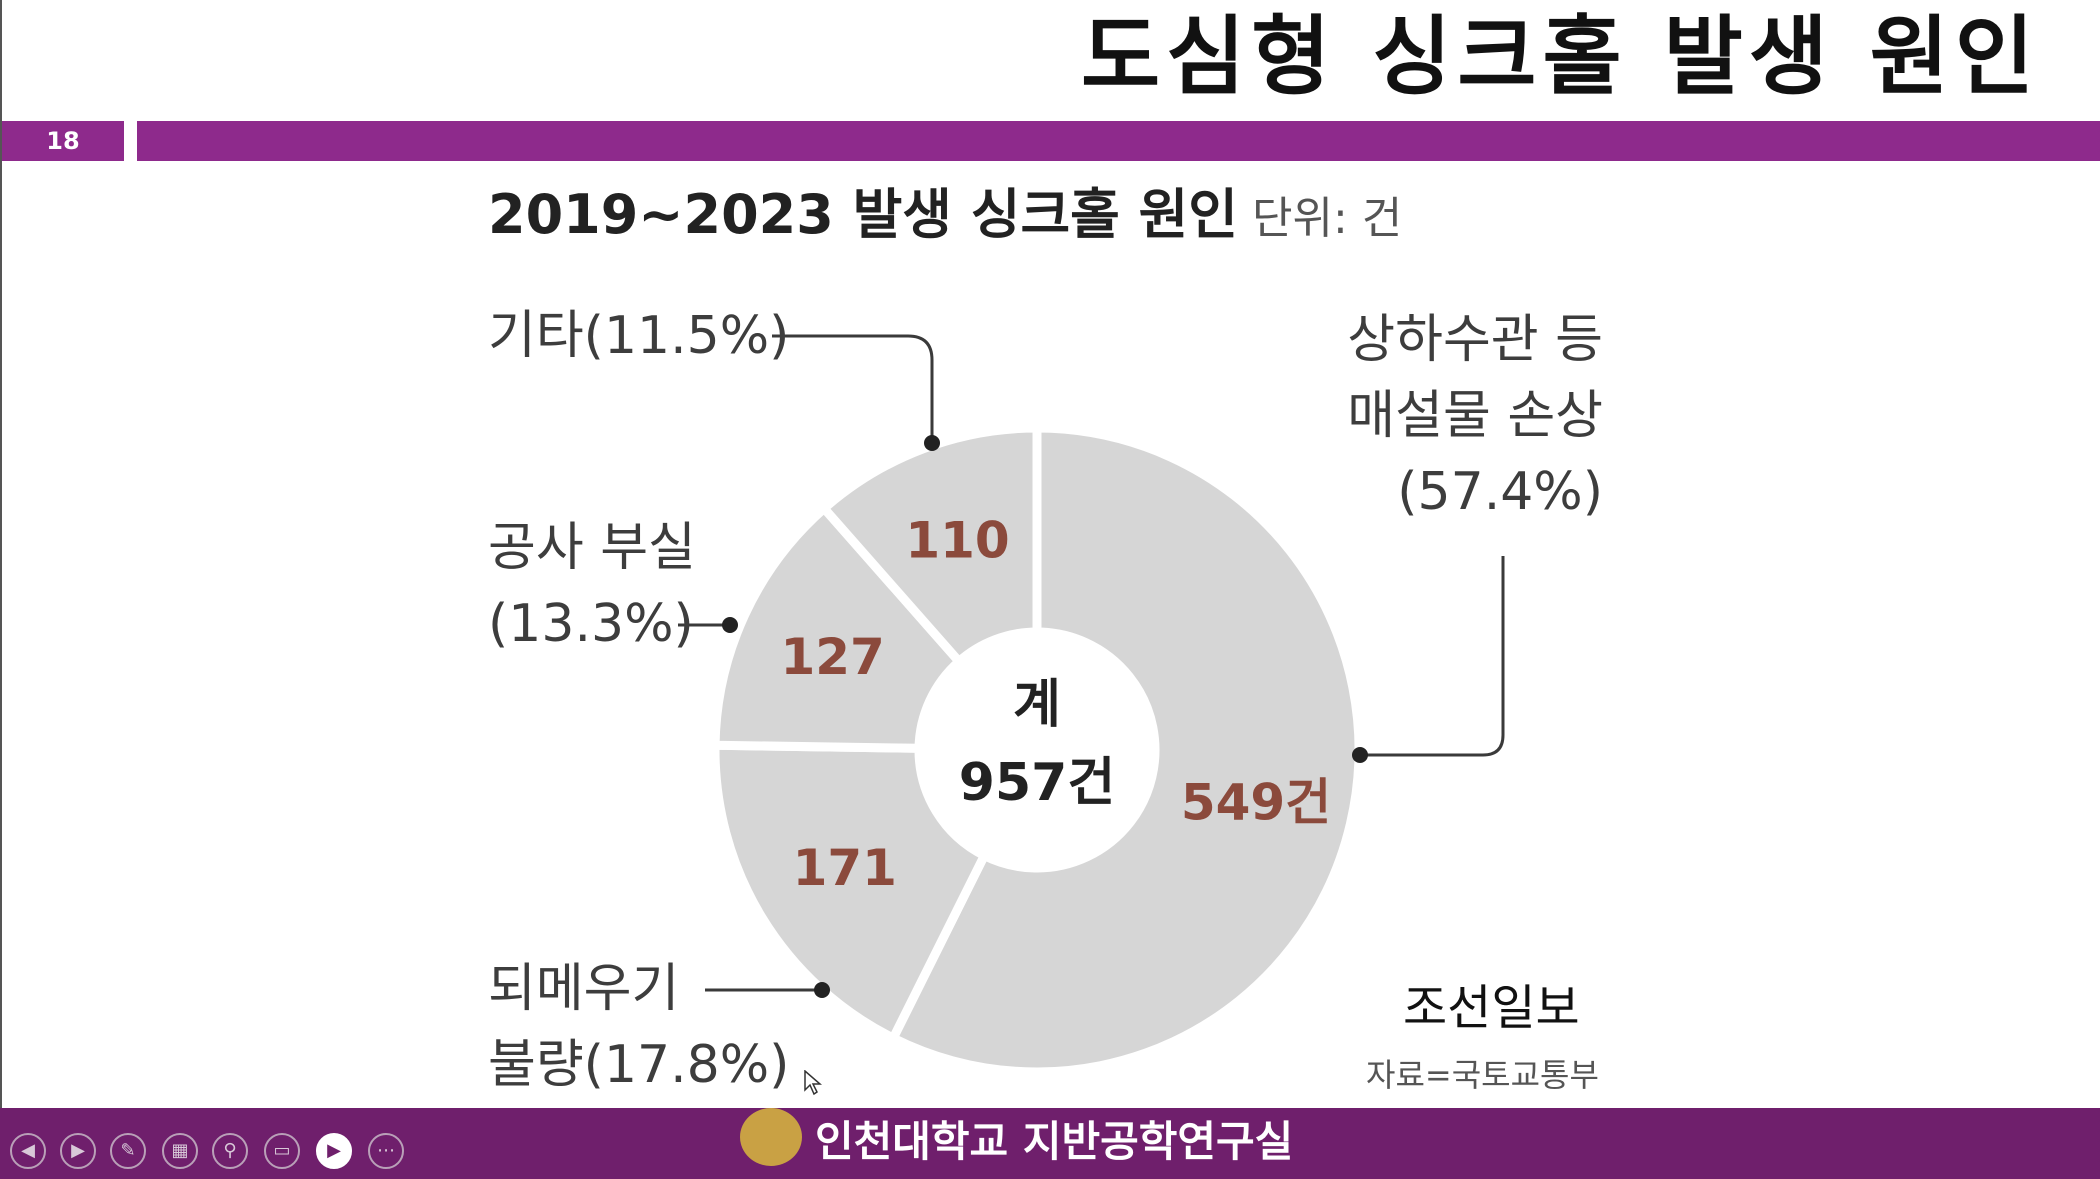 The image size is (2100, 1179). What do you see at coordinates (1482, 1075) in the screenshot?
I see `source-reference: 자료=국토교통부` at bounding box center [1482, 1075].